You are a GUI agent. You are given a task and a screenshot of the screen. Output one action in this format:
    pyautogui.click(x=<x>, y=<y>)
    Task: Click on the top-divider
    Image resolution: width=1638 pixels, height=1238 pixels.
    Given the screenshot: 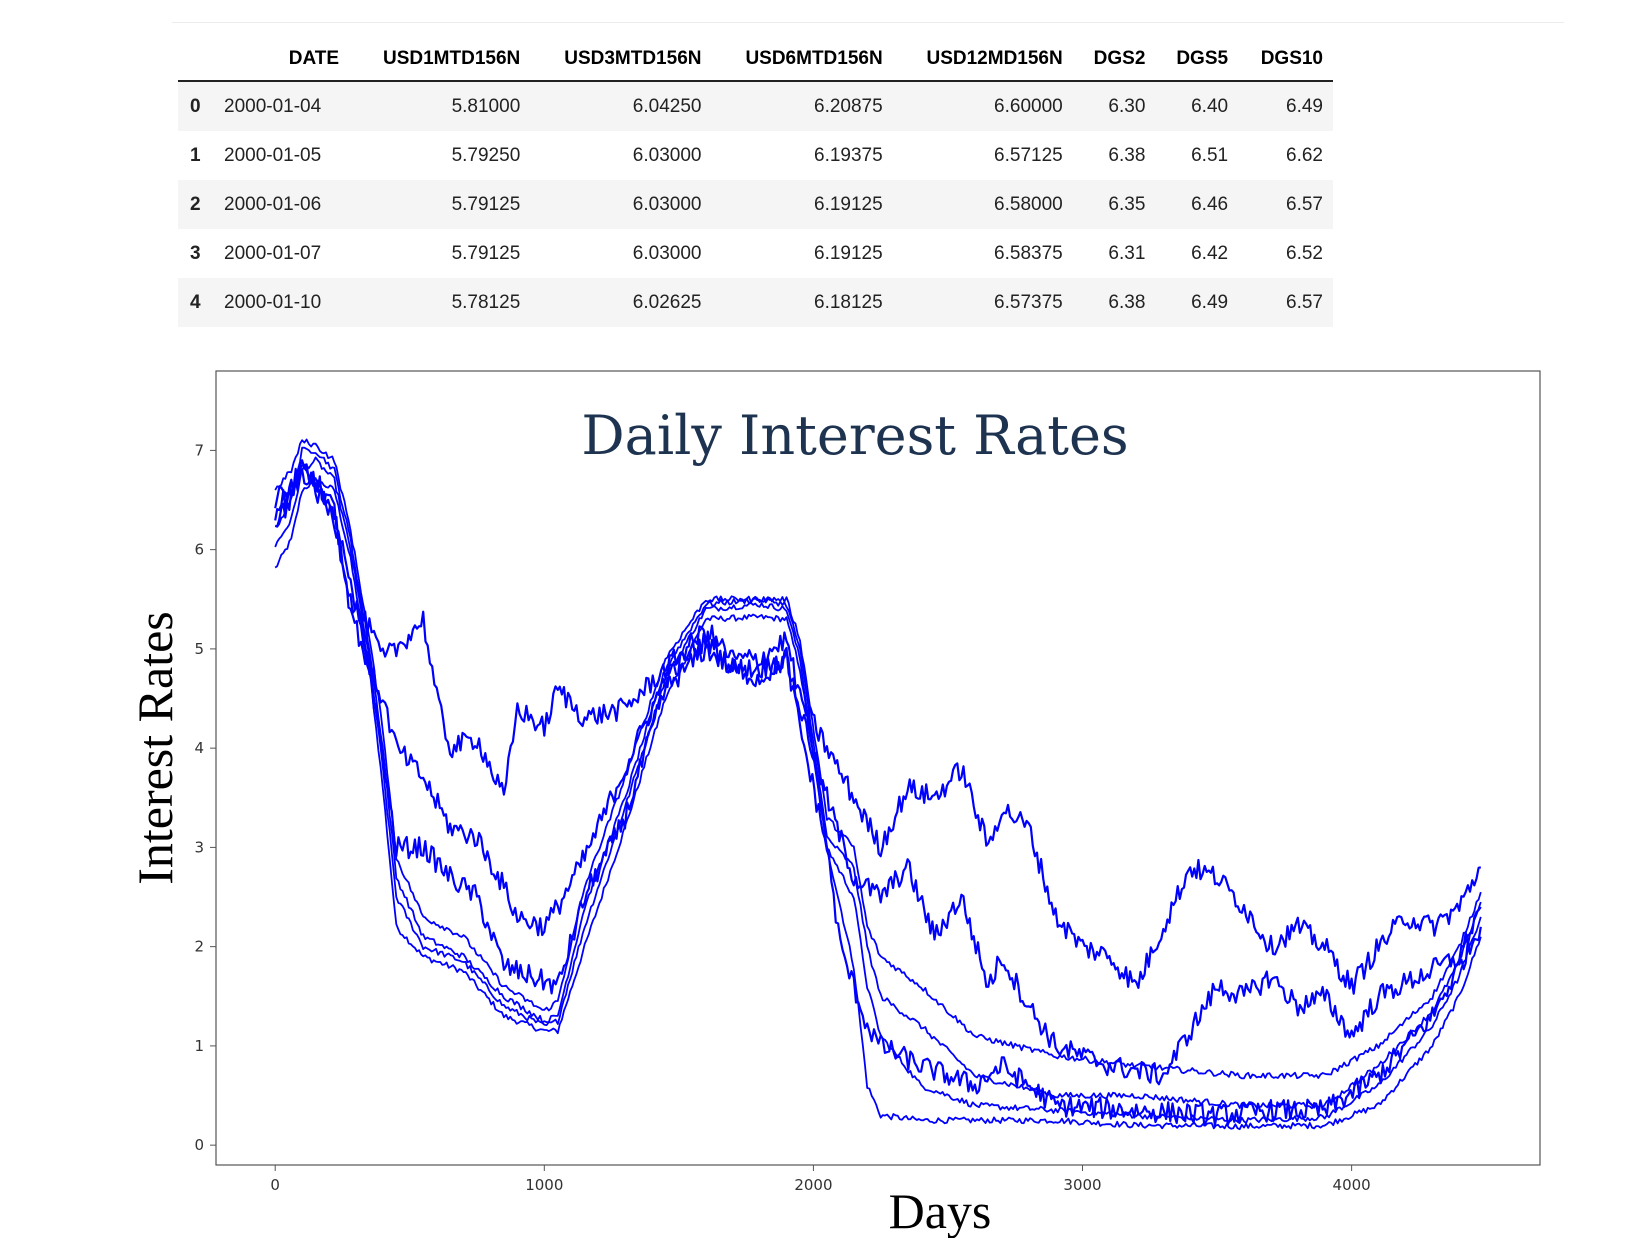 What is the action you would take?
    pyautogui.click(x=868, y=22)
    